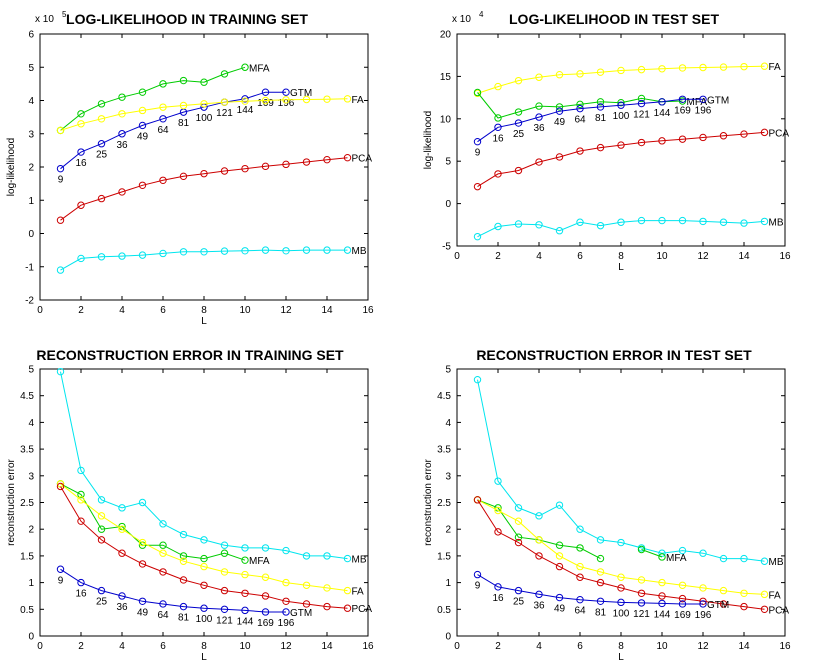 This screenshot has height=672, width=820. Describe the element at coordinates (143, 612) in the screenshot. I see `point-label: 49` at that location.